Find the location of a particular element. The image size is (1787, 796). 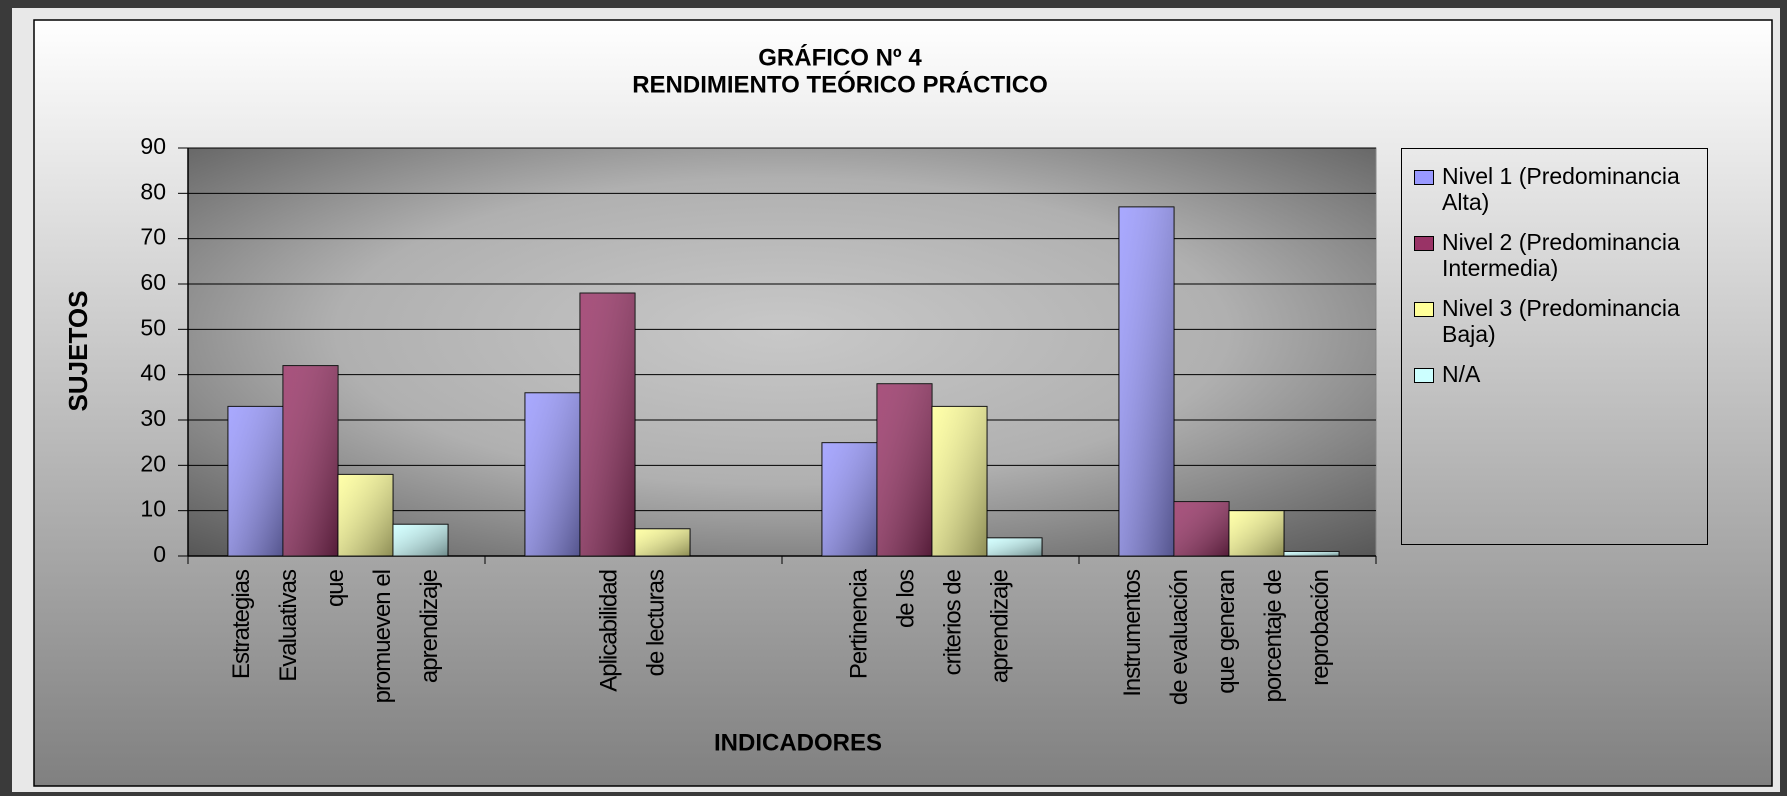

legend-item: Nivel 1 (Predominancia Alta) is located at coordinates (1554, 189).